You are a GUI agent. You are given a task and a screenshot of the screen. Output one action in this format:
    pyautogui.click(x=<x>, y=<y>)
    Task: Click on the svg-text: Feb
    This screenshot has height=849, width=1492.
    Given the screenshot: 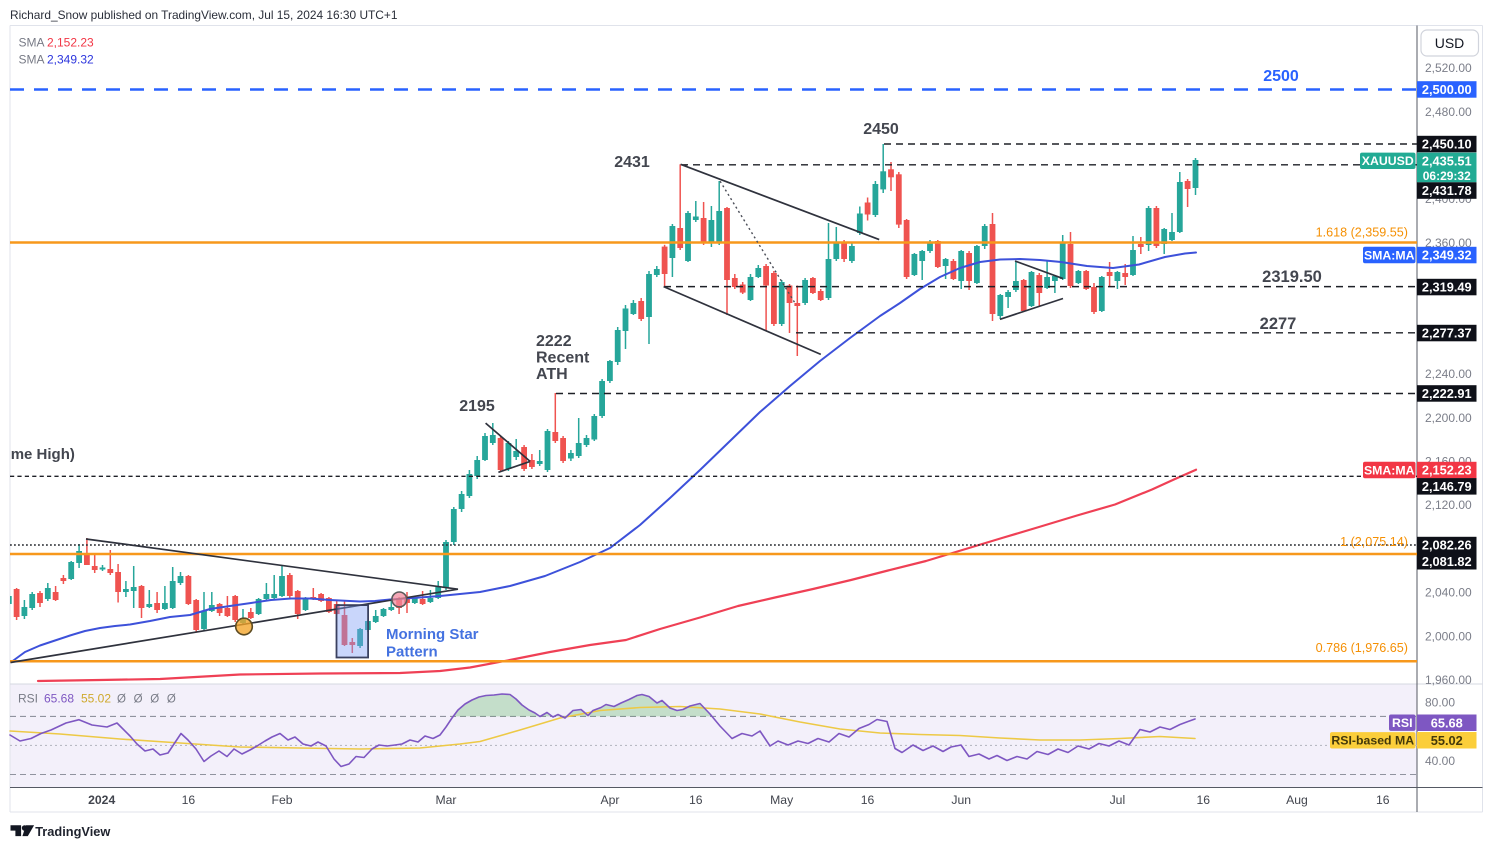 What is the action you would take?
    pyautogui.click(x=282, y=800)
    